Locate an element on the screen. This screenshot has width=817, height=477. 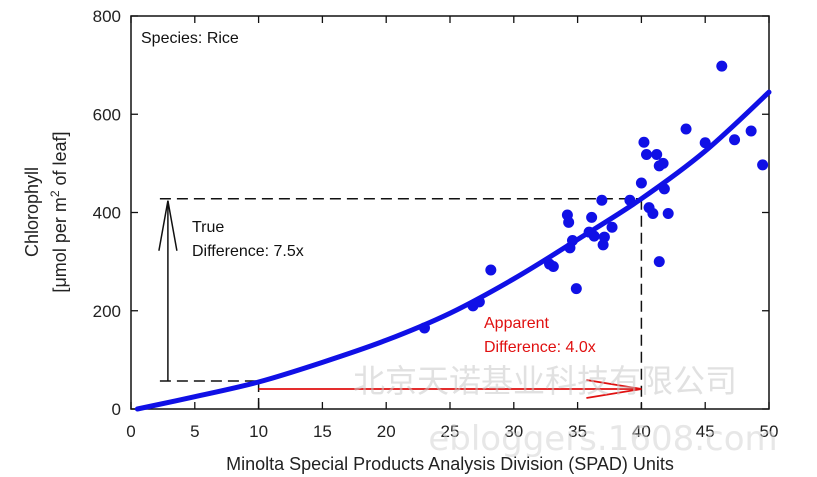
x-tick-label: 35 is located at coordinates (577, 431).